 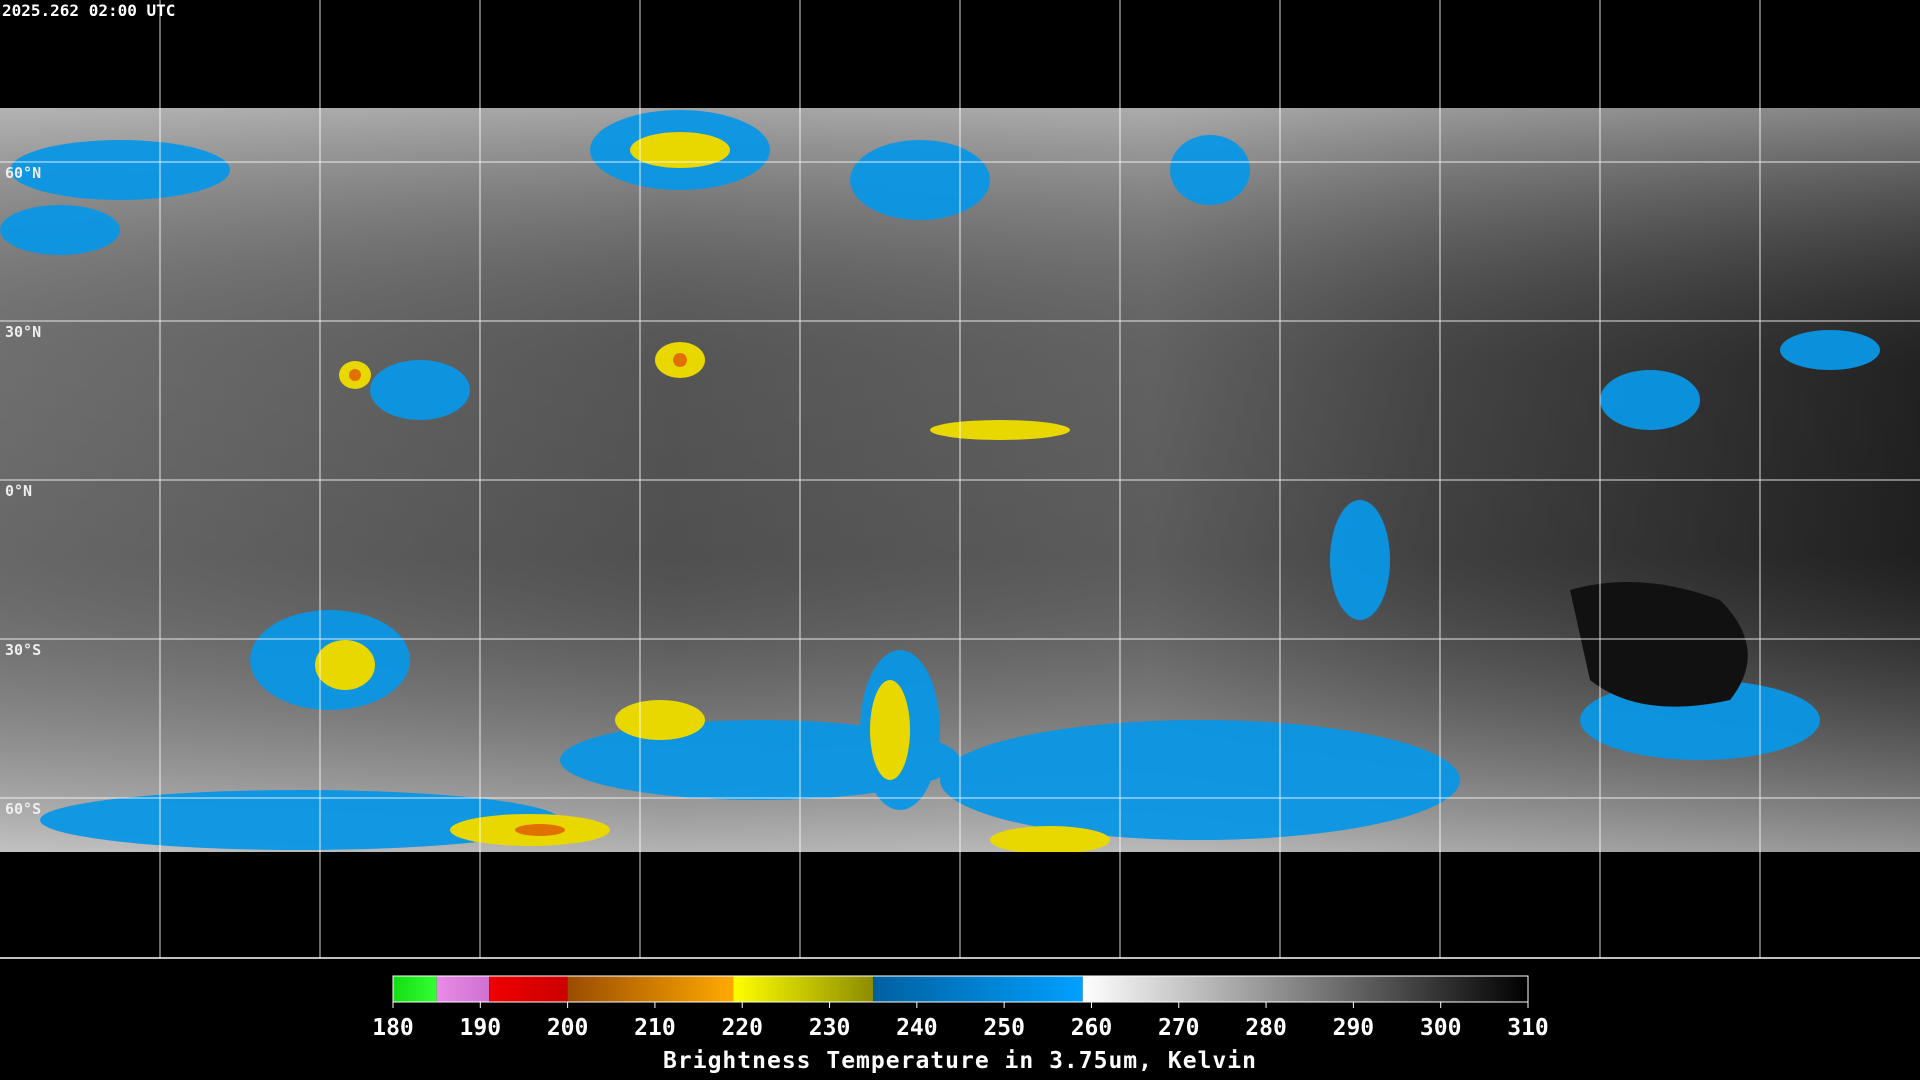 What do you see at coordinates (1004, 1028) in the screenshot?
I see `colorbar-tick-label: 250` at bounding box center [1004, 1028].